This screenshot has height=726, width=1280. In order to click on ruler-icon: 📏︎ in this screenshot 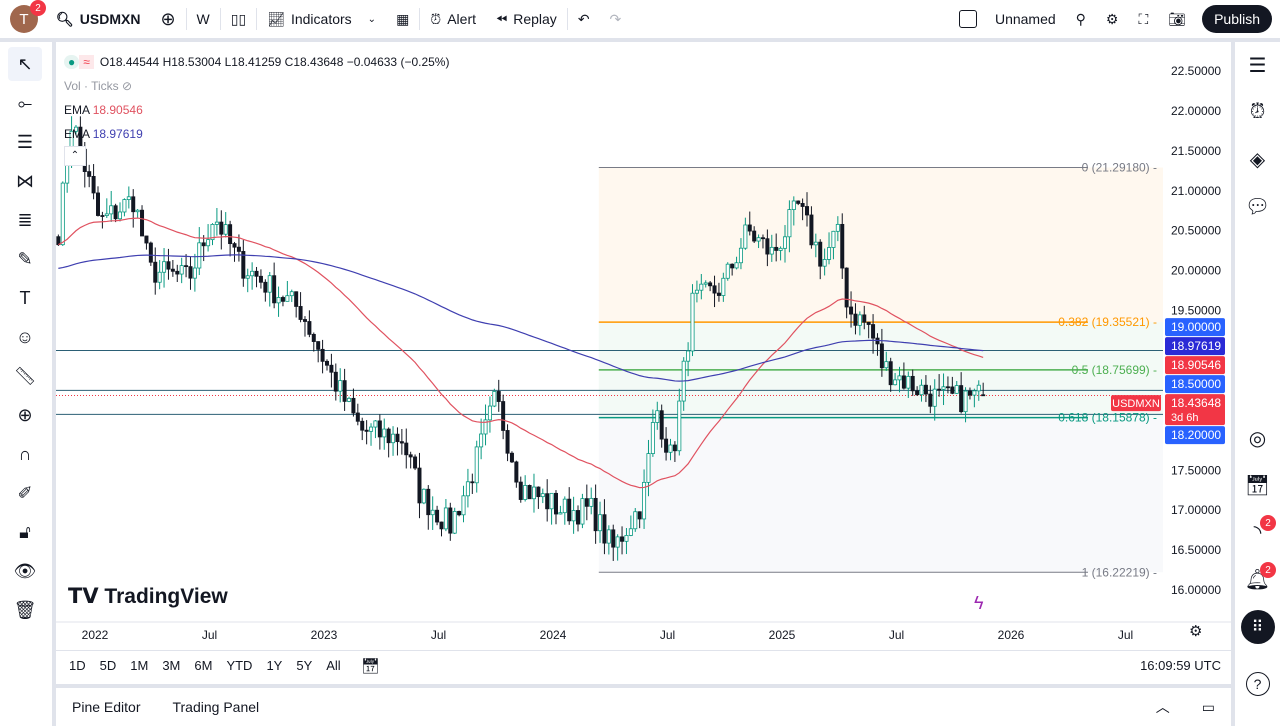, I will do `click(25, 375)`.